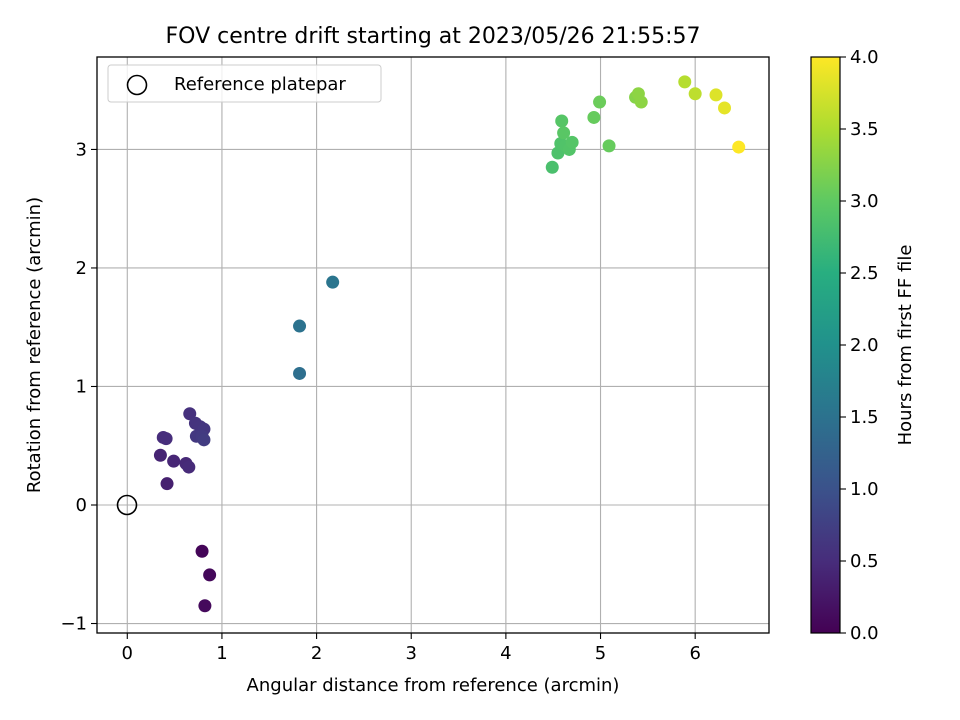 The height and width of the screenshot is (720, 960). I want to click on colorbar-tick-label: 1.5, so click(864, 417).